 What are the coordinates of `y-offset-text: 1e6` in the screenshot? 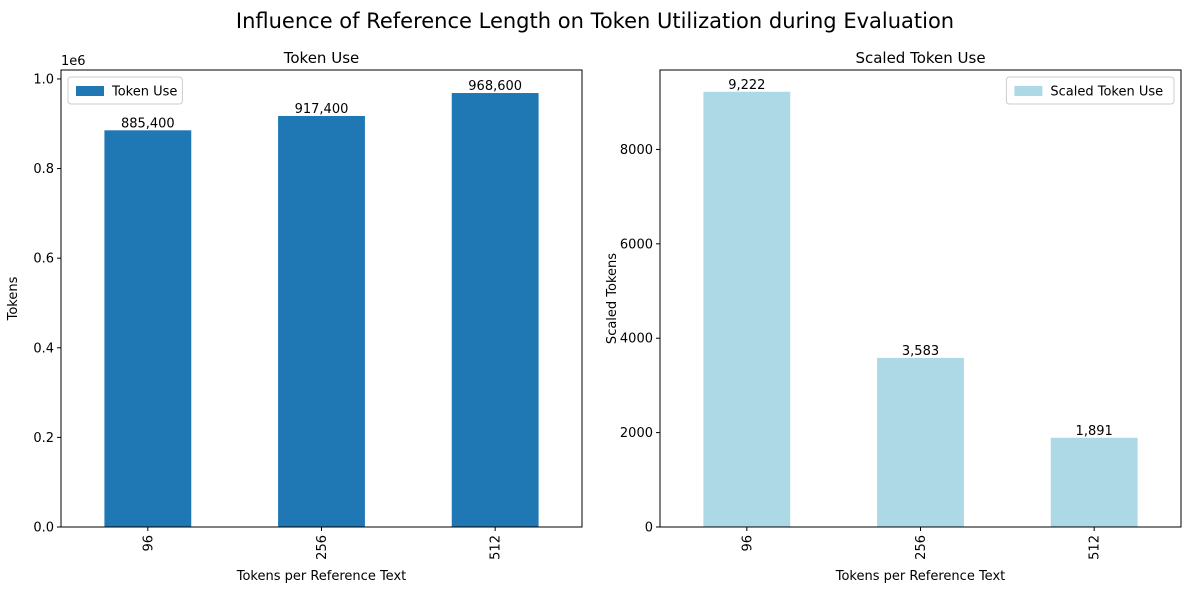 It's located at (73, 61).